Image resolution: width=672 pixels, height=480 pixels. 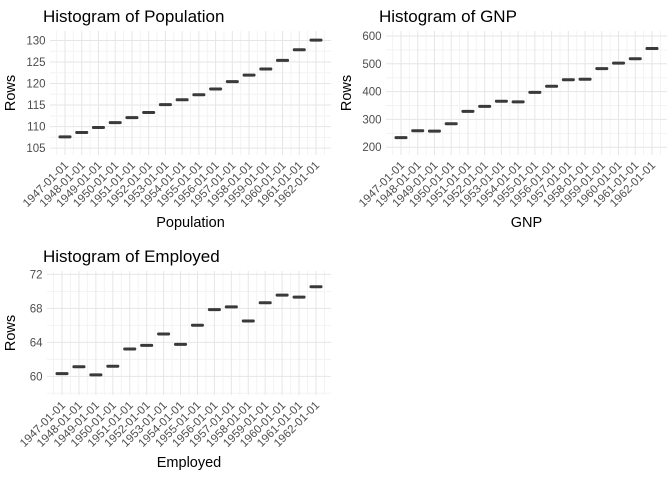 What do you see at coordinates (36, 309) in the screenshot?
I see `y-tick-label: 68` at bounding box center [36, 309].